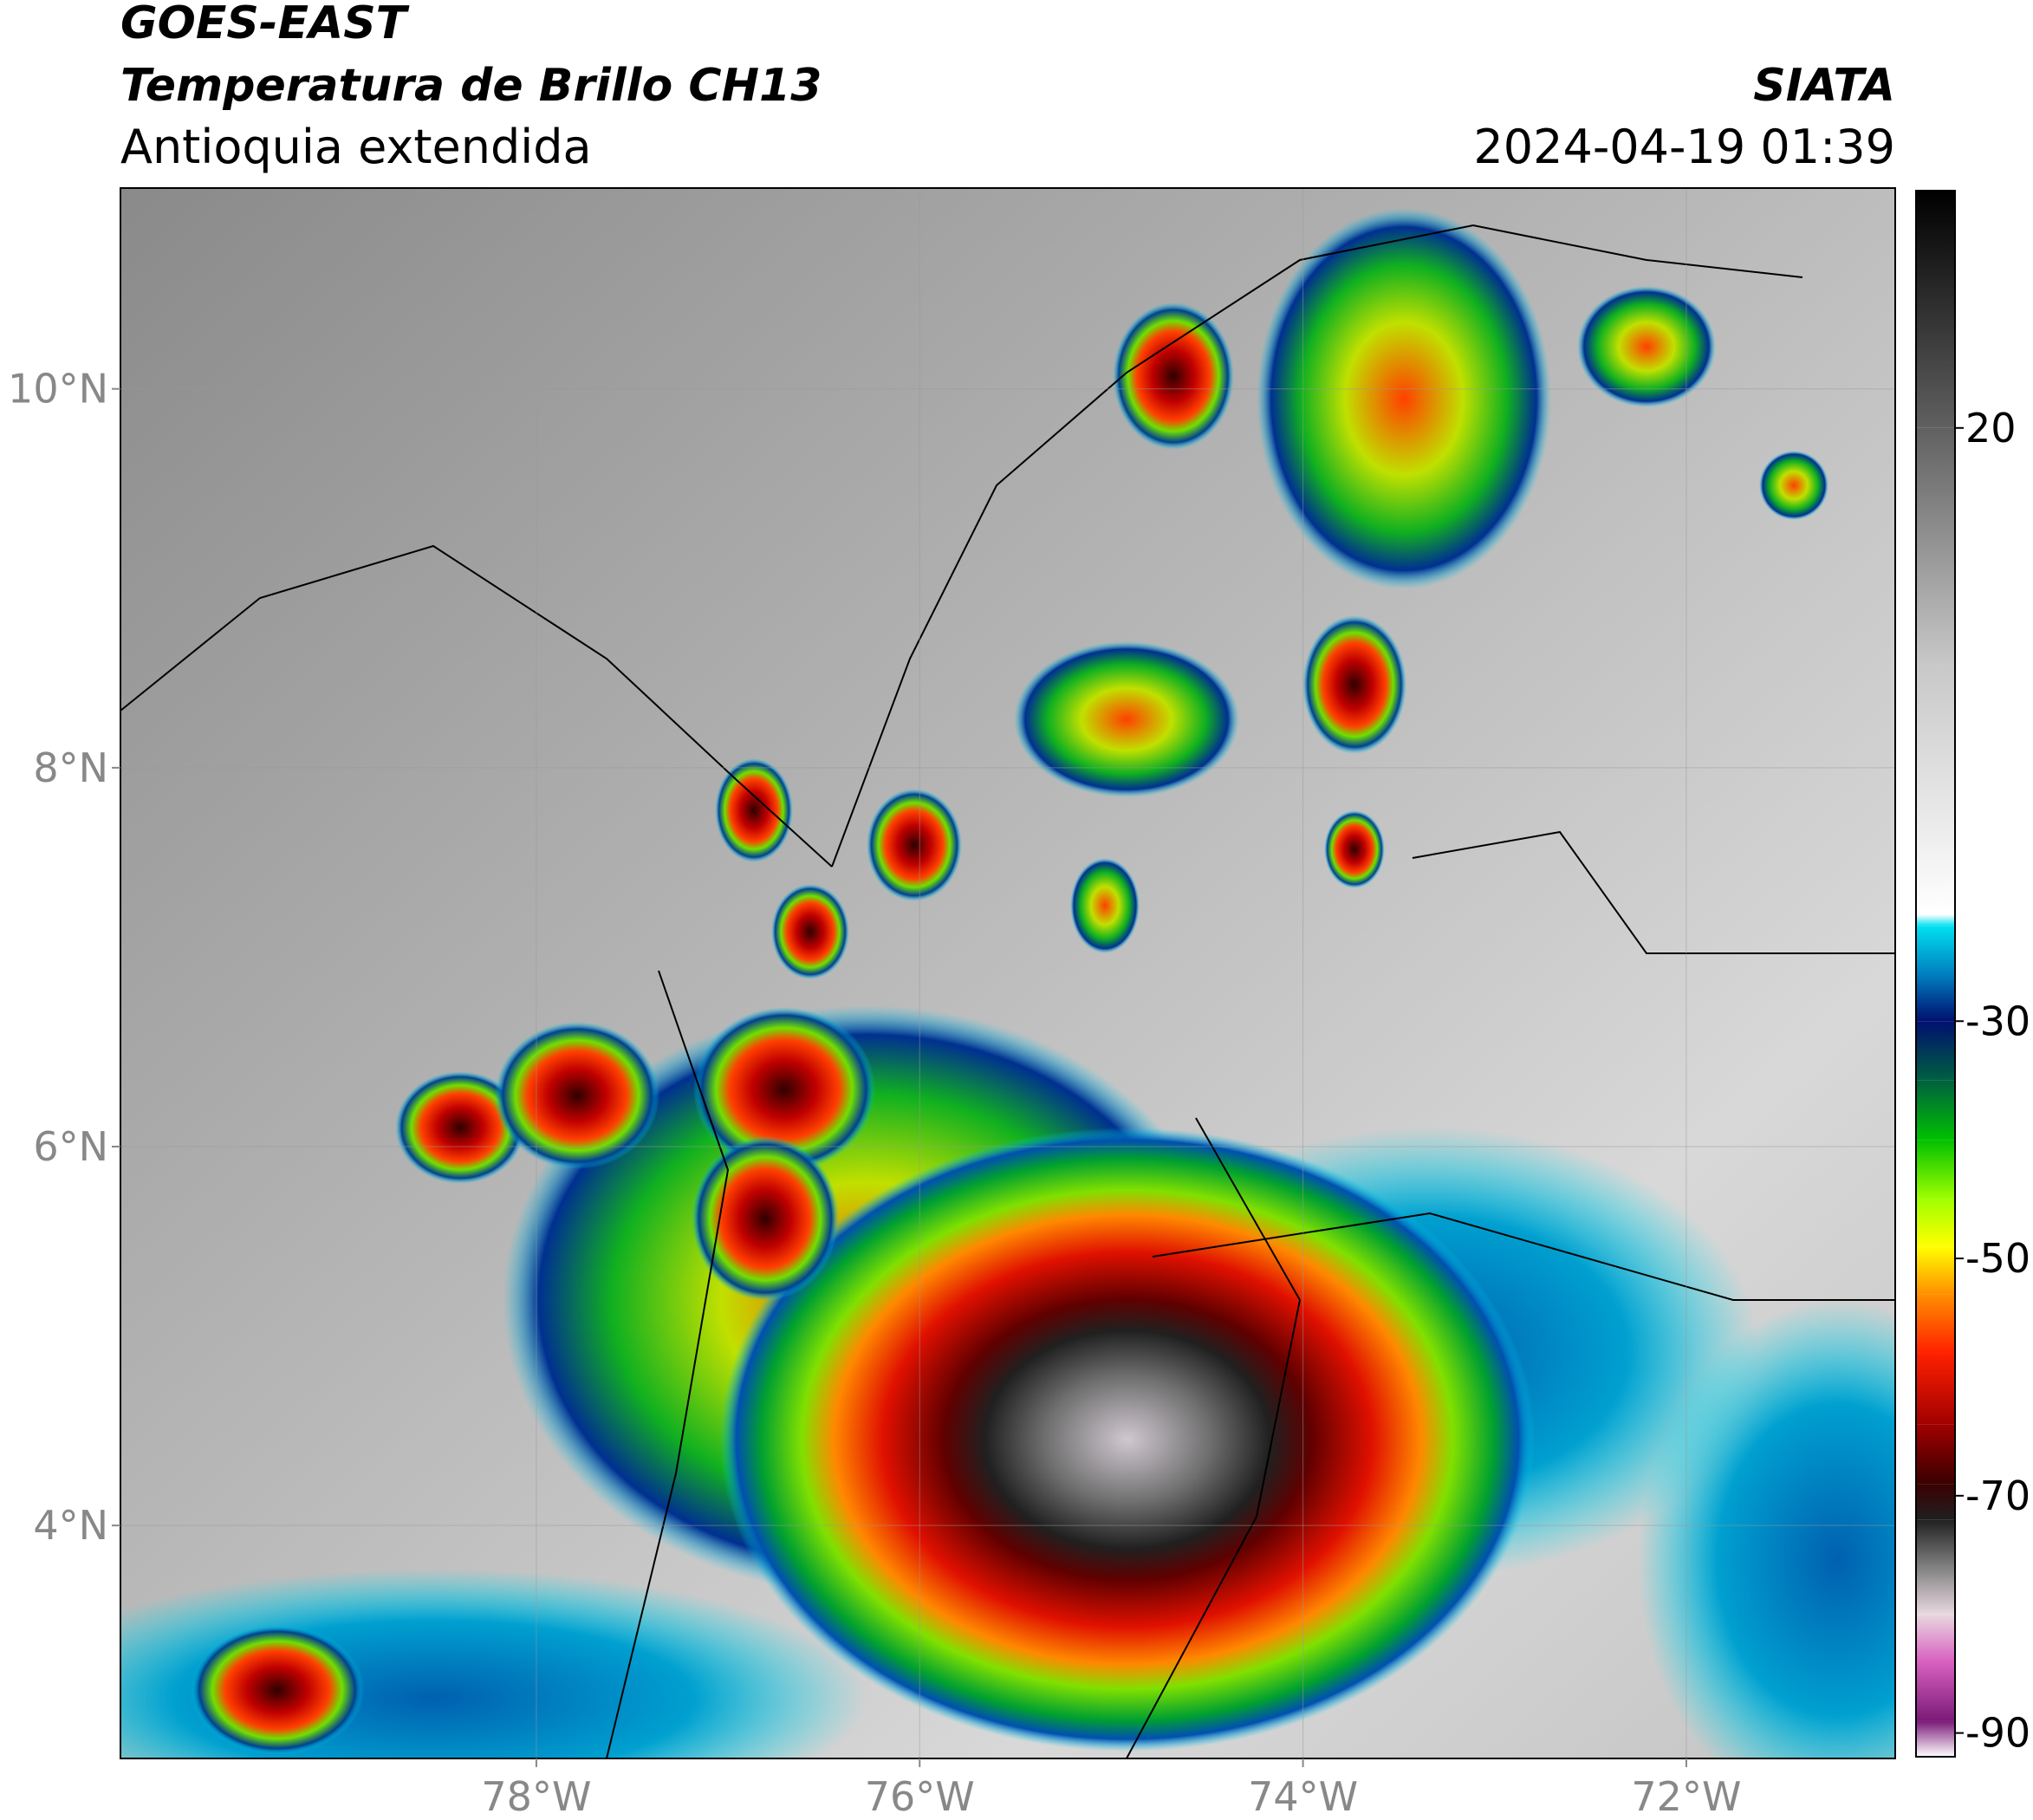  Describe the element at coordinates (920, 1796) in the screenshot. I see `x-tick-label: 76°W` at that location.